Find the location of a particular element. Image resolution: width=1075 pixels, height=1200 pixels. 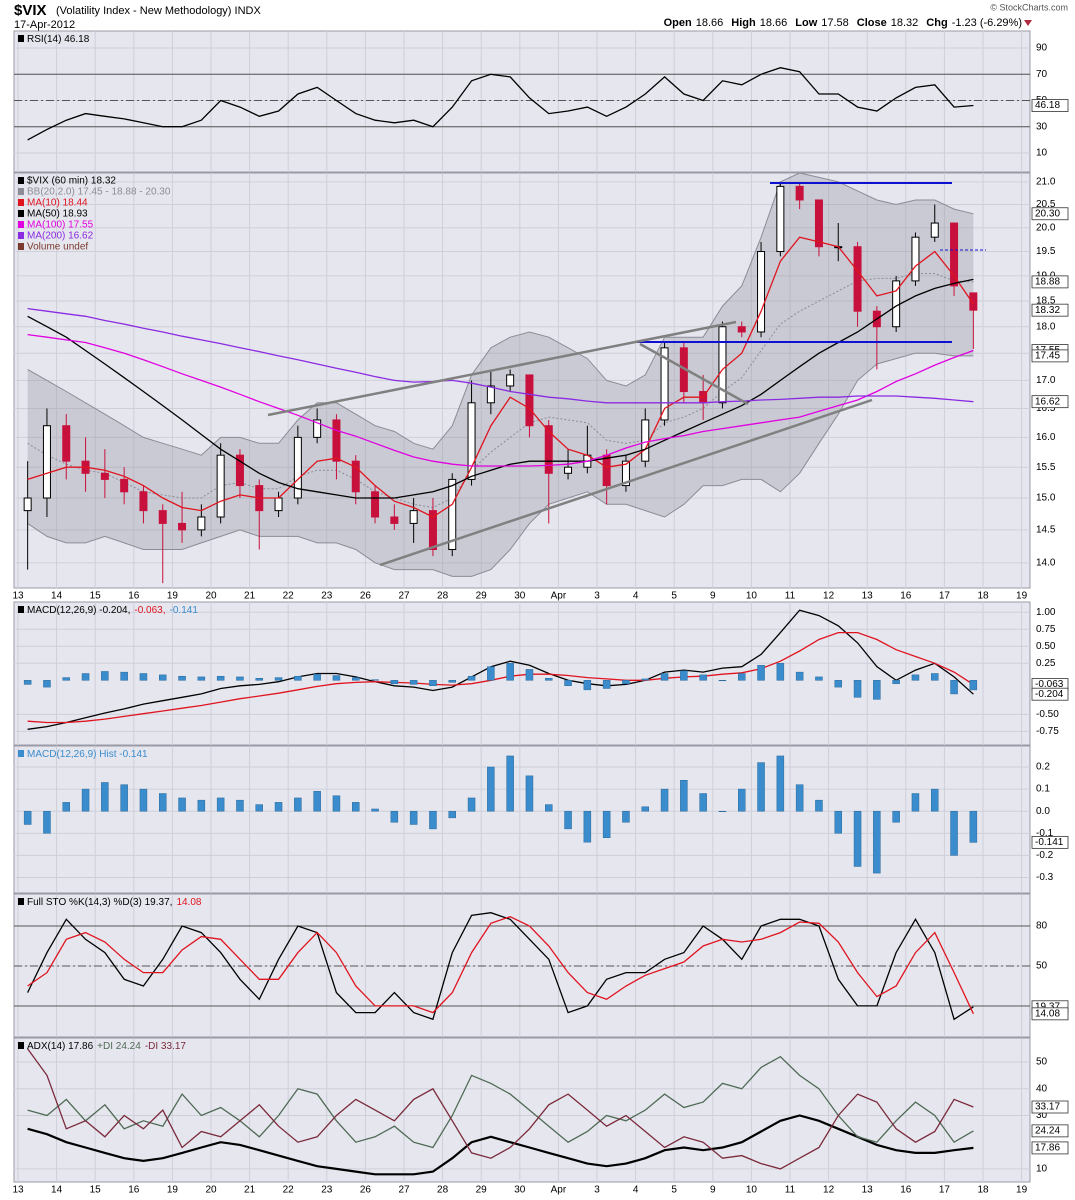

y-tick-label: 14.0 is located at coordinates (1046, 562).